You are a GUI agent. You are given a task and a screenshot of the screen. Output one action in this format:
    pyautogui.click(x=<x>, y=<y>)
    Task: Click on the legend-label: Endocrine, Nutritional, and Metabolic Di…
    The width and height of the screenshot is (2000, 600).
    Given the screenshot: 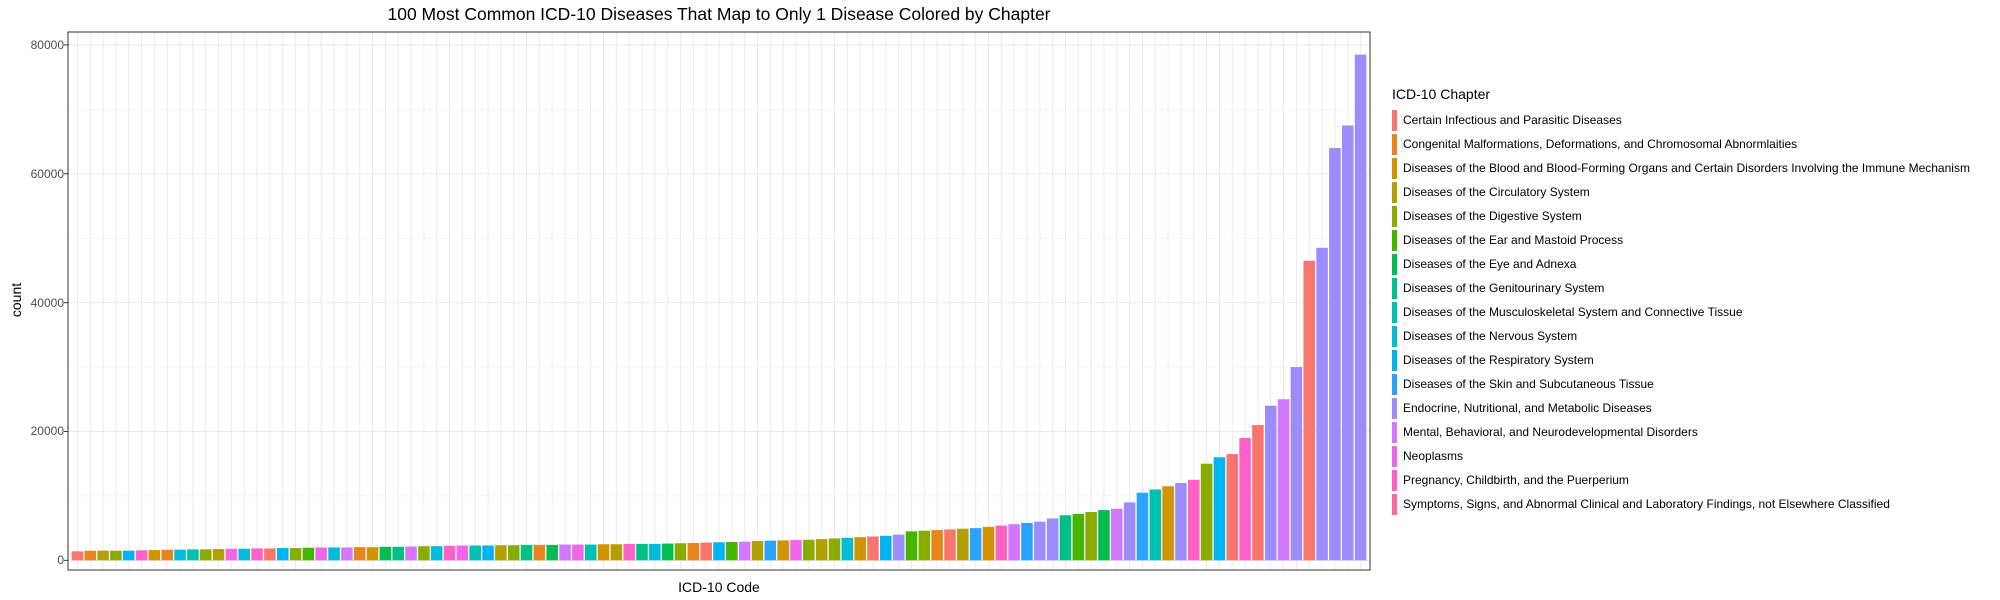 What is the action you would take?
    pyautogui.click(x=1527, y=408)
    